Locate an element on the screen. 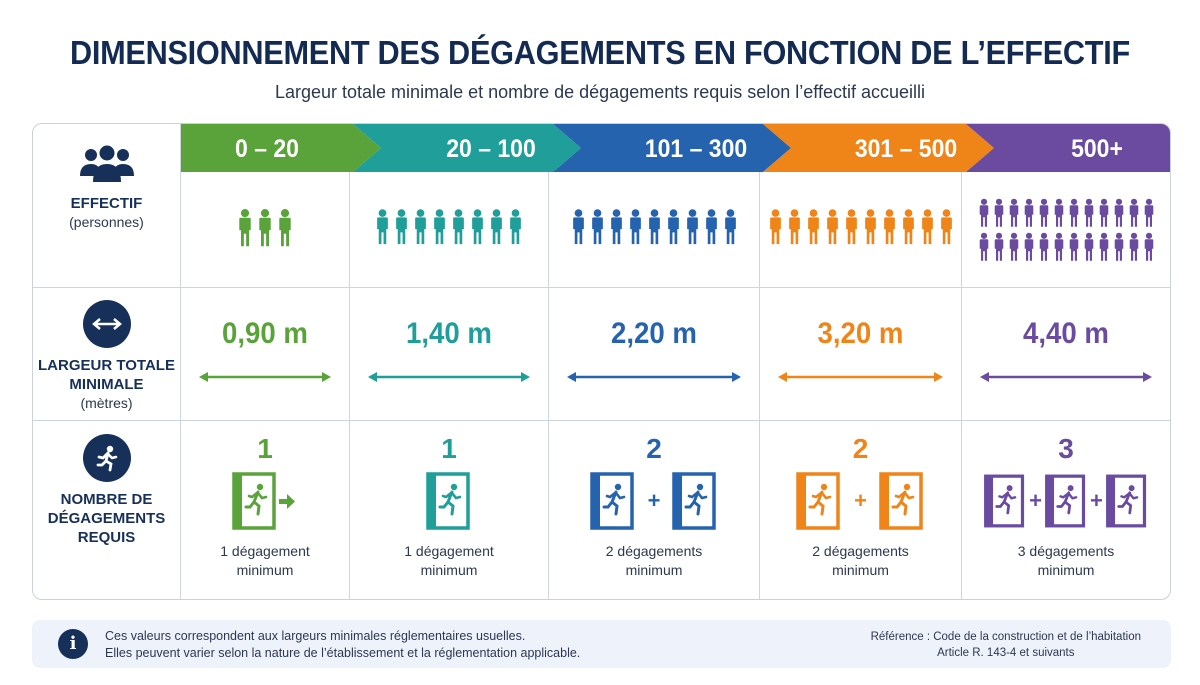 This screenshot has width=1200, height=685. double-arrow-icon is located at coordinates (106, 324).